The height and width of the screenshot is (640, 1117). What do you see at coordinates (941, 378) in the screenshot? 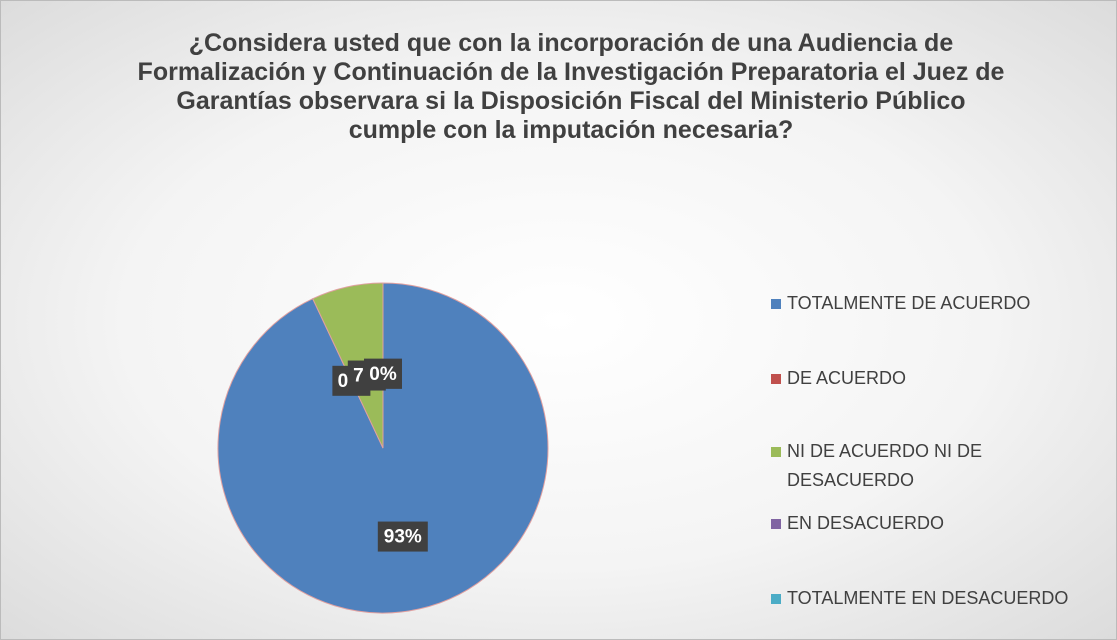
I see `legend-item: DE ACUERDO` at bounding box center [941, 378].